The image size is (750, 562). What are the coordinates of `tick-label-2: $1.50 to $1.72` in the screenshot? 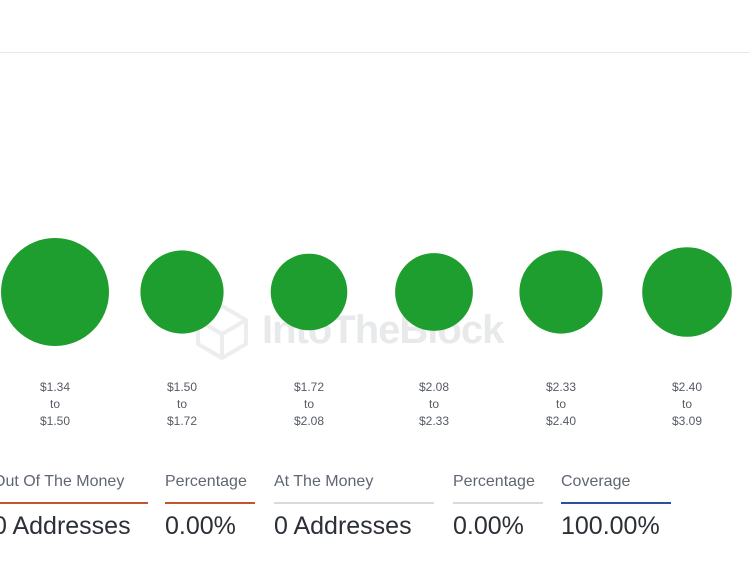 It's located at (182, 404).